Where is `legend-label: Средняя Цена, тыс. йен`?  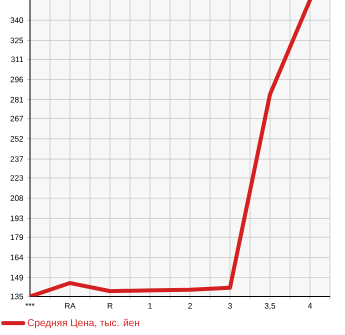
legend-label: Средняя Цена, тыс. йен is located at coordinates (84, 323).